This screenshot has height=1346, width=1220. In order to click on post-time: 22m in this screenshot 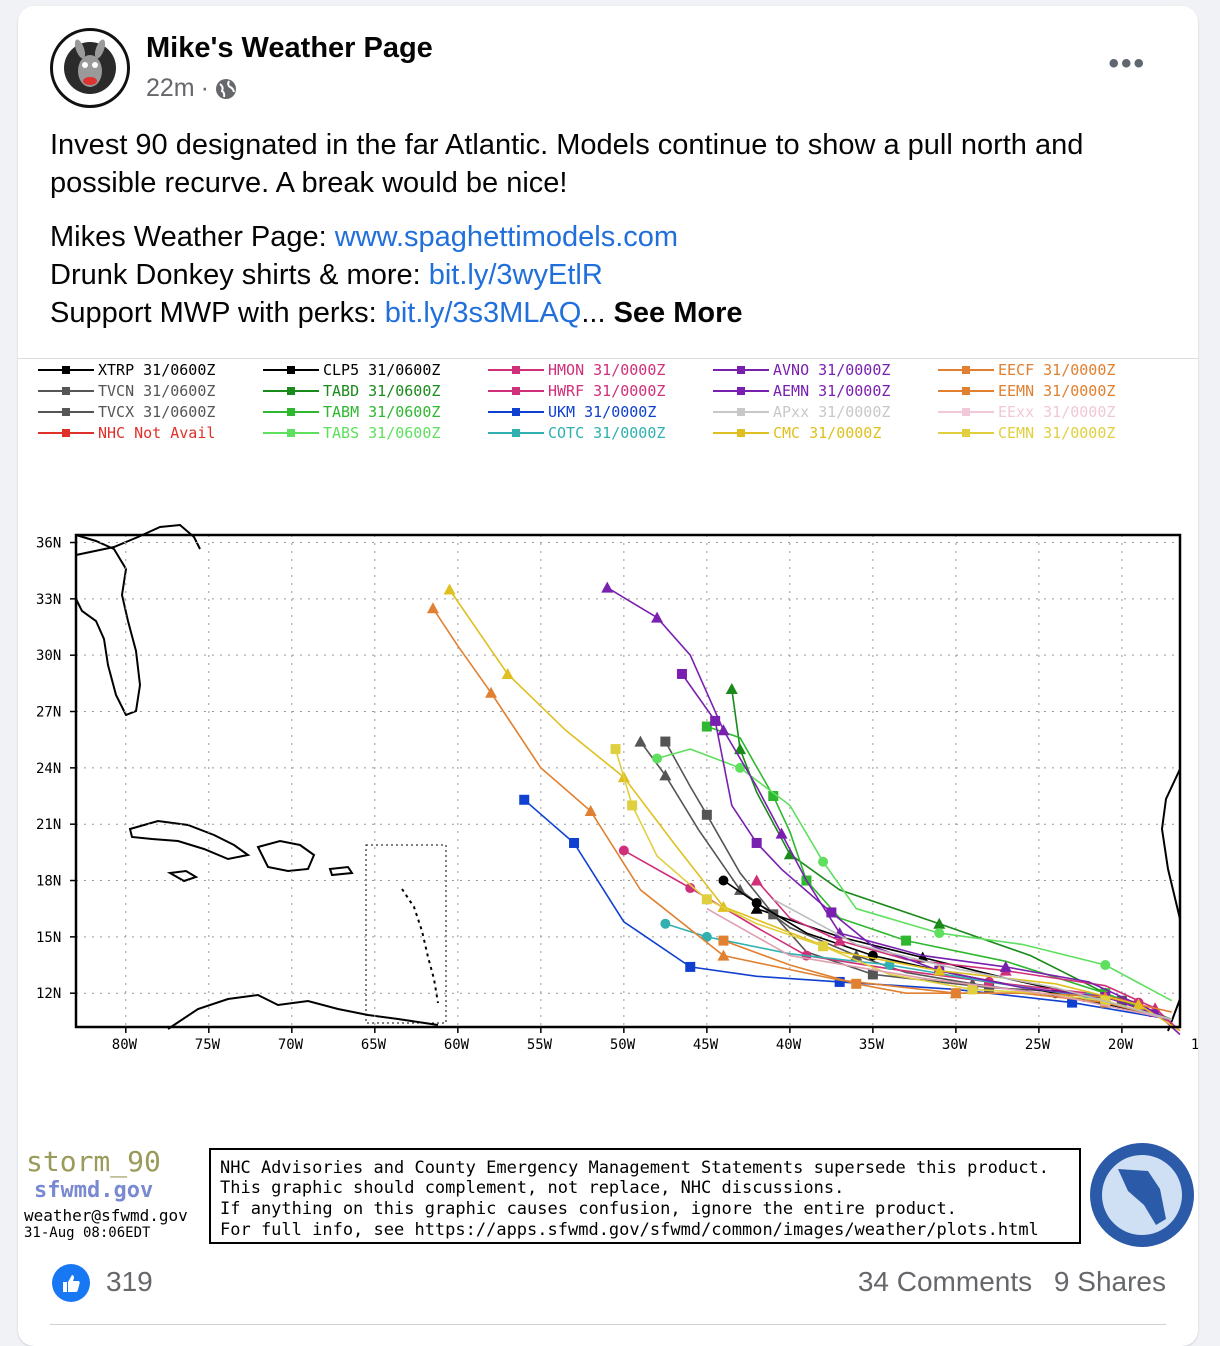, I will do `click(170, 88)`.